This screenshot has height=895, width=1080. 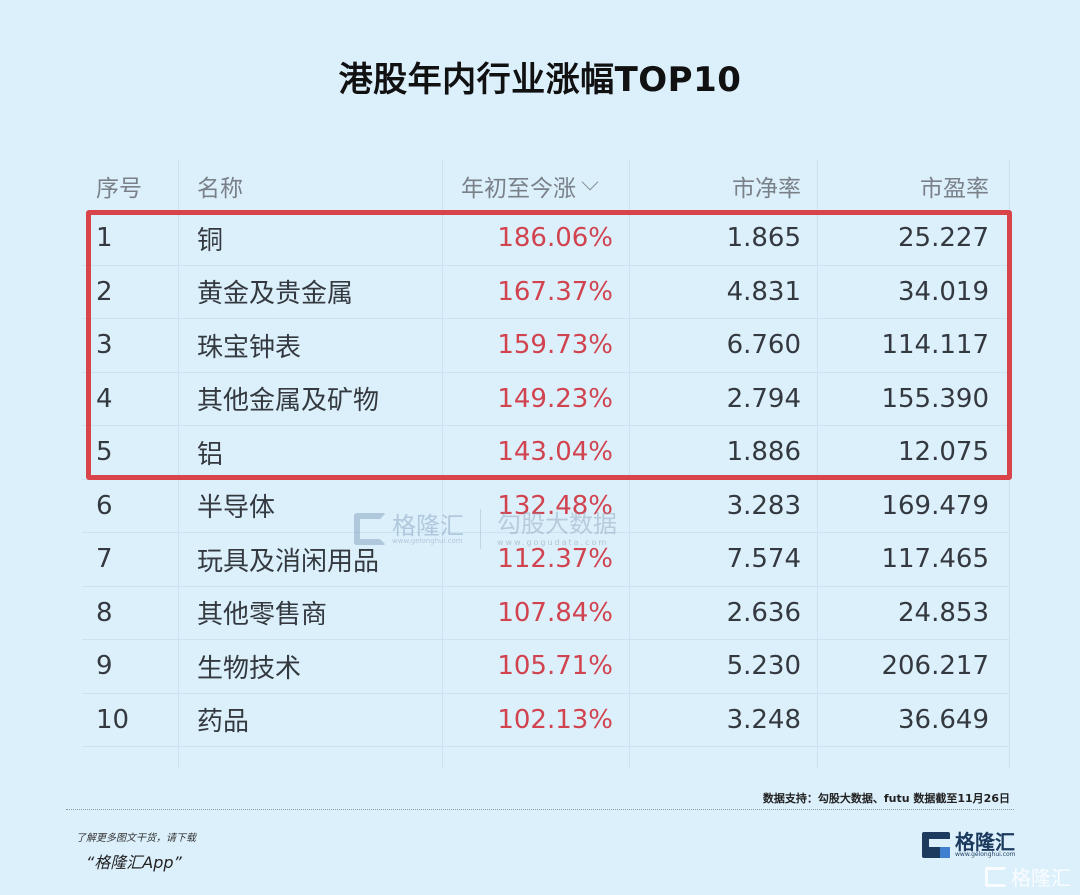 What do you see at coordinates (914, 719) in the screenshot?
I see `row-pe: 36.649` at bounding box center [914, 719].